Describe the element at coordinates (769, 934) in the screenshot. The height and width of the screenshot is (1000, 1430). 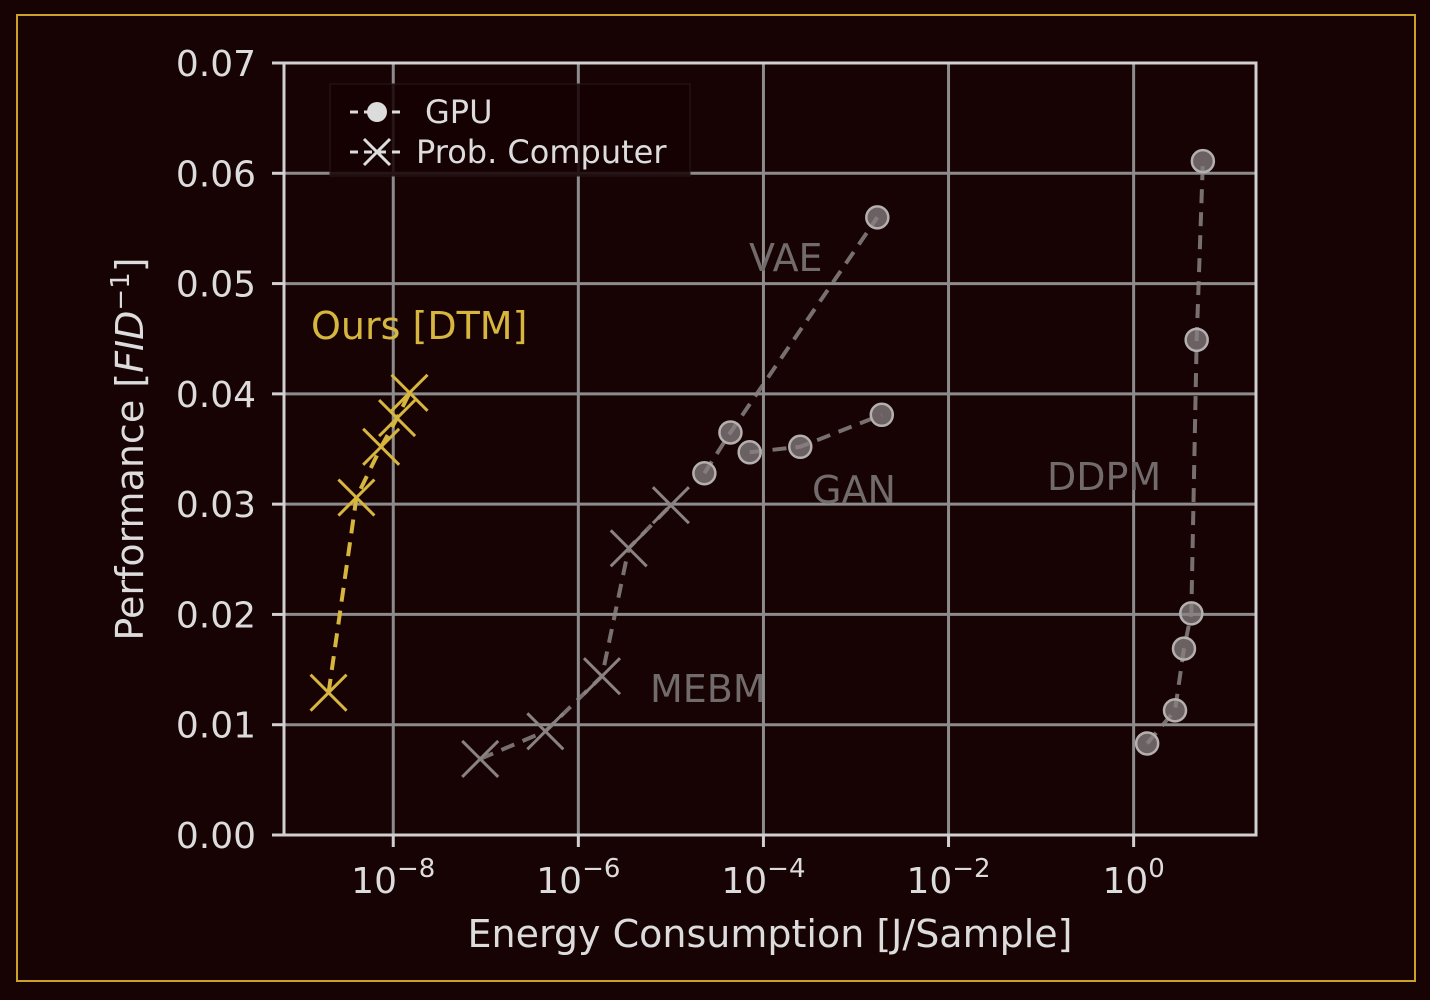
I see `x-axis-label: Energy Consumption [J/Sample]` at that location.